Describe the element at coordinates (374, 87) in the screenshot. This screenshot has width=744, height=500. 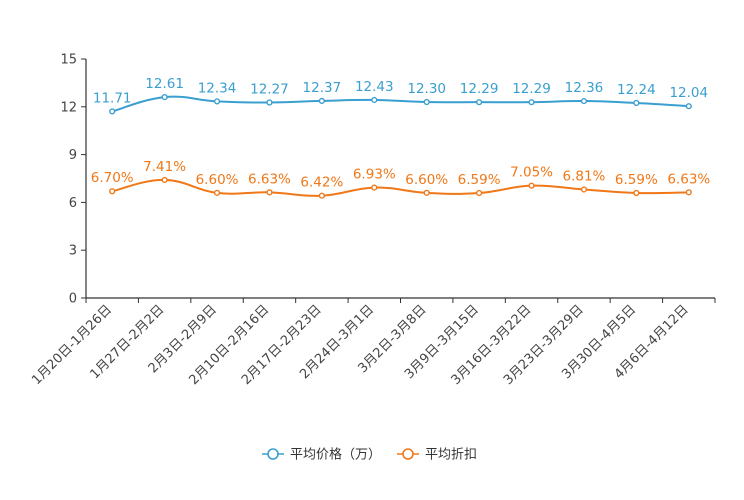
I see `data-label-price: 12.43` at that location.